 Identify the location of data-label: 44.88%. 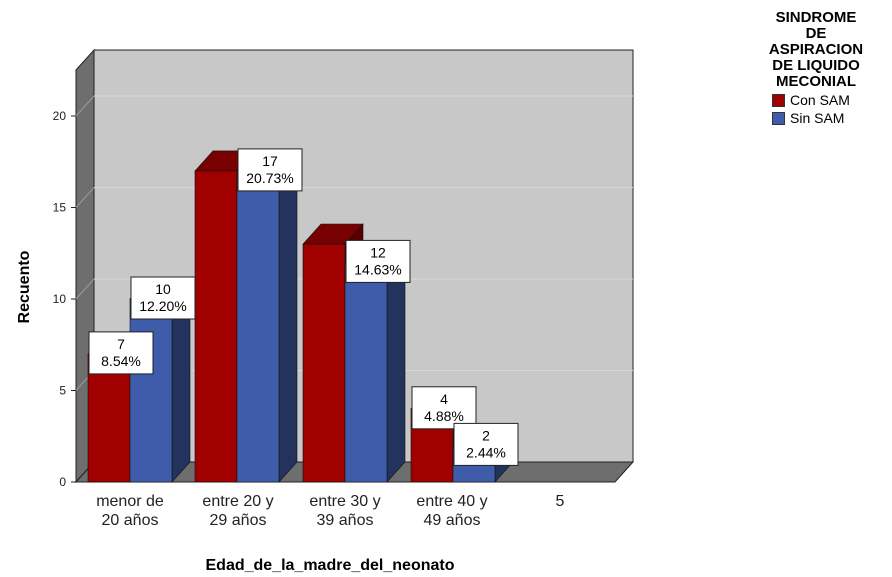
(444, 408).